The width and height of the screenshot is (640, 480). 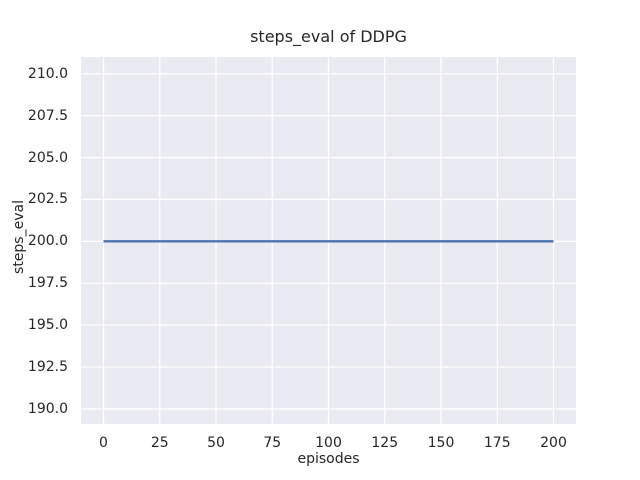 I want to click on x-tick-label: 0, so click(x=103, y=443).